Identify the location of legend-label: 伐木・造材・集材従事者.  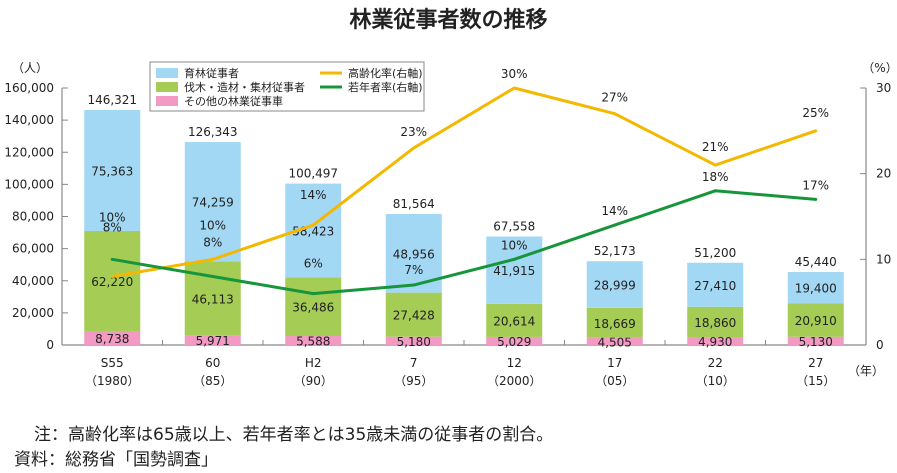
(244, 87).